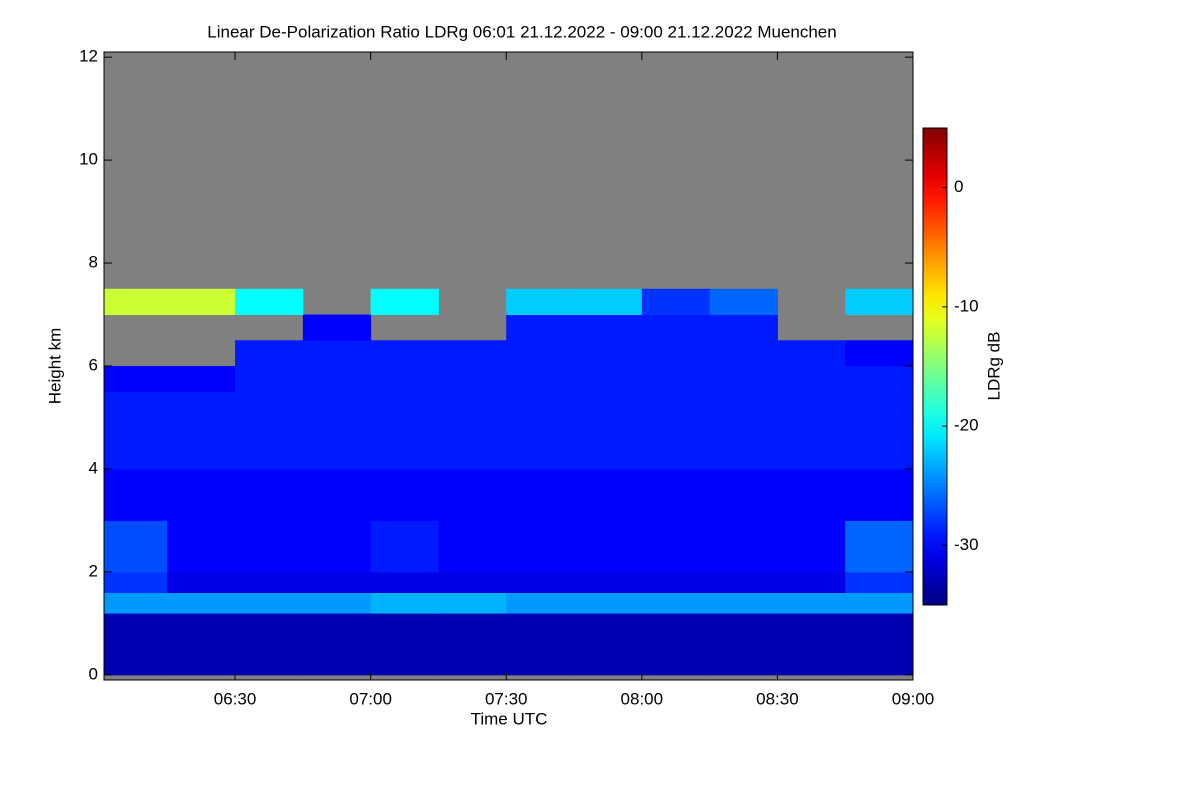 Image resolution: width=1200 pixels, height=800 pixels. I want to click on colorbar-tick-label: -30, so click(966, 544).